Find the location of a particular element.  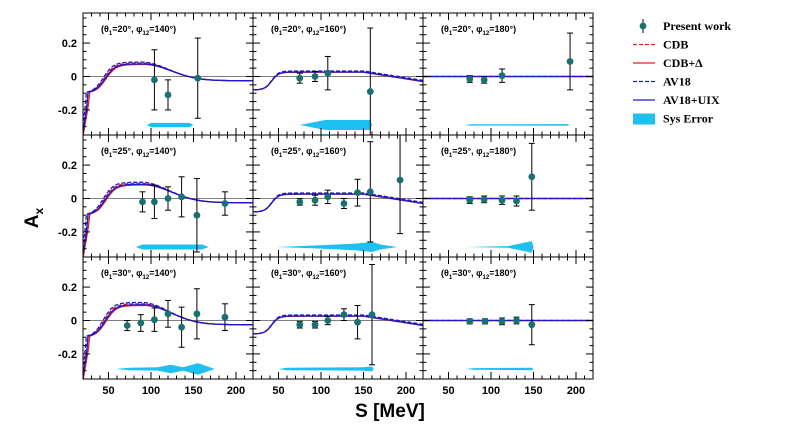

panel-1-1: (θ1=25°, φ12=160°) is located at coordinates (338, 196).